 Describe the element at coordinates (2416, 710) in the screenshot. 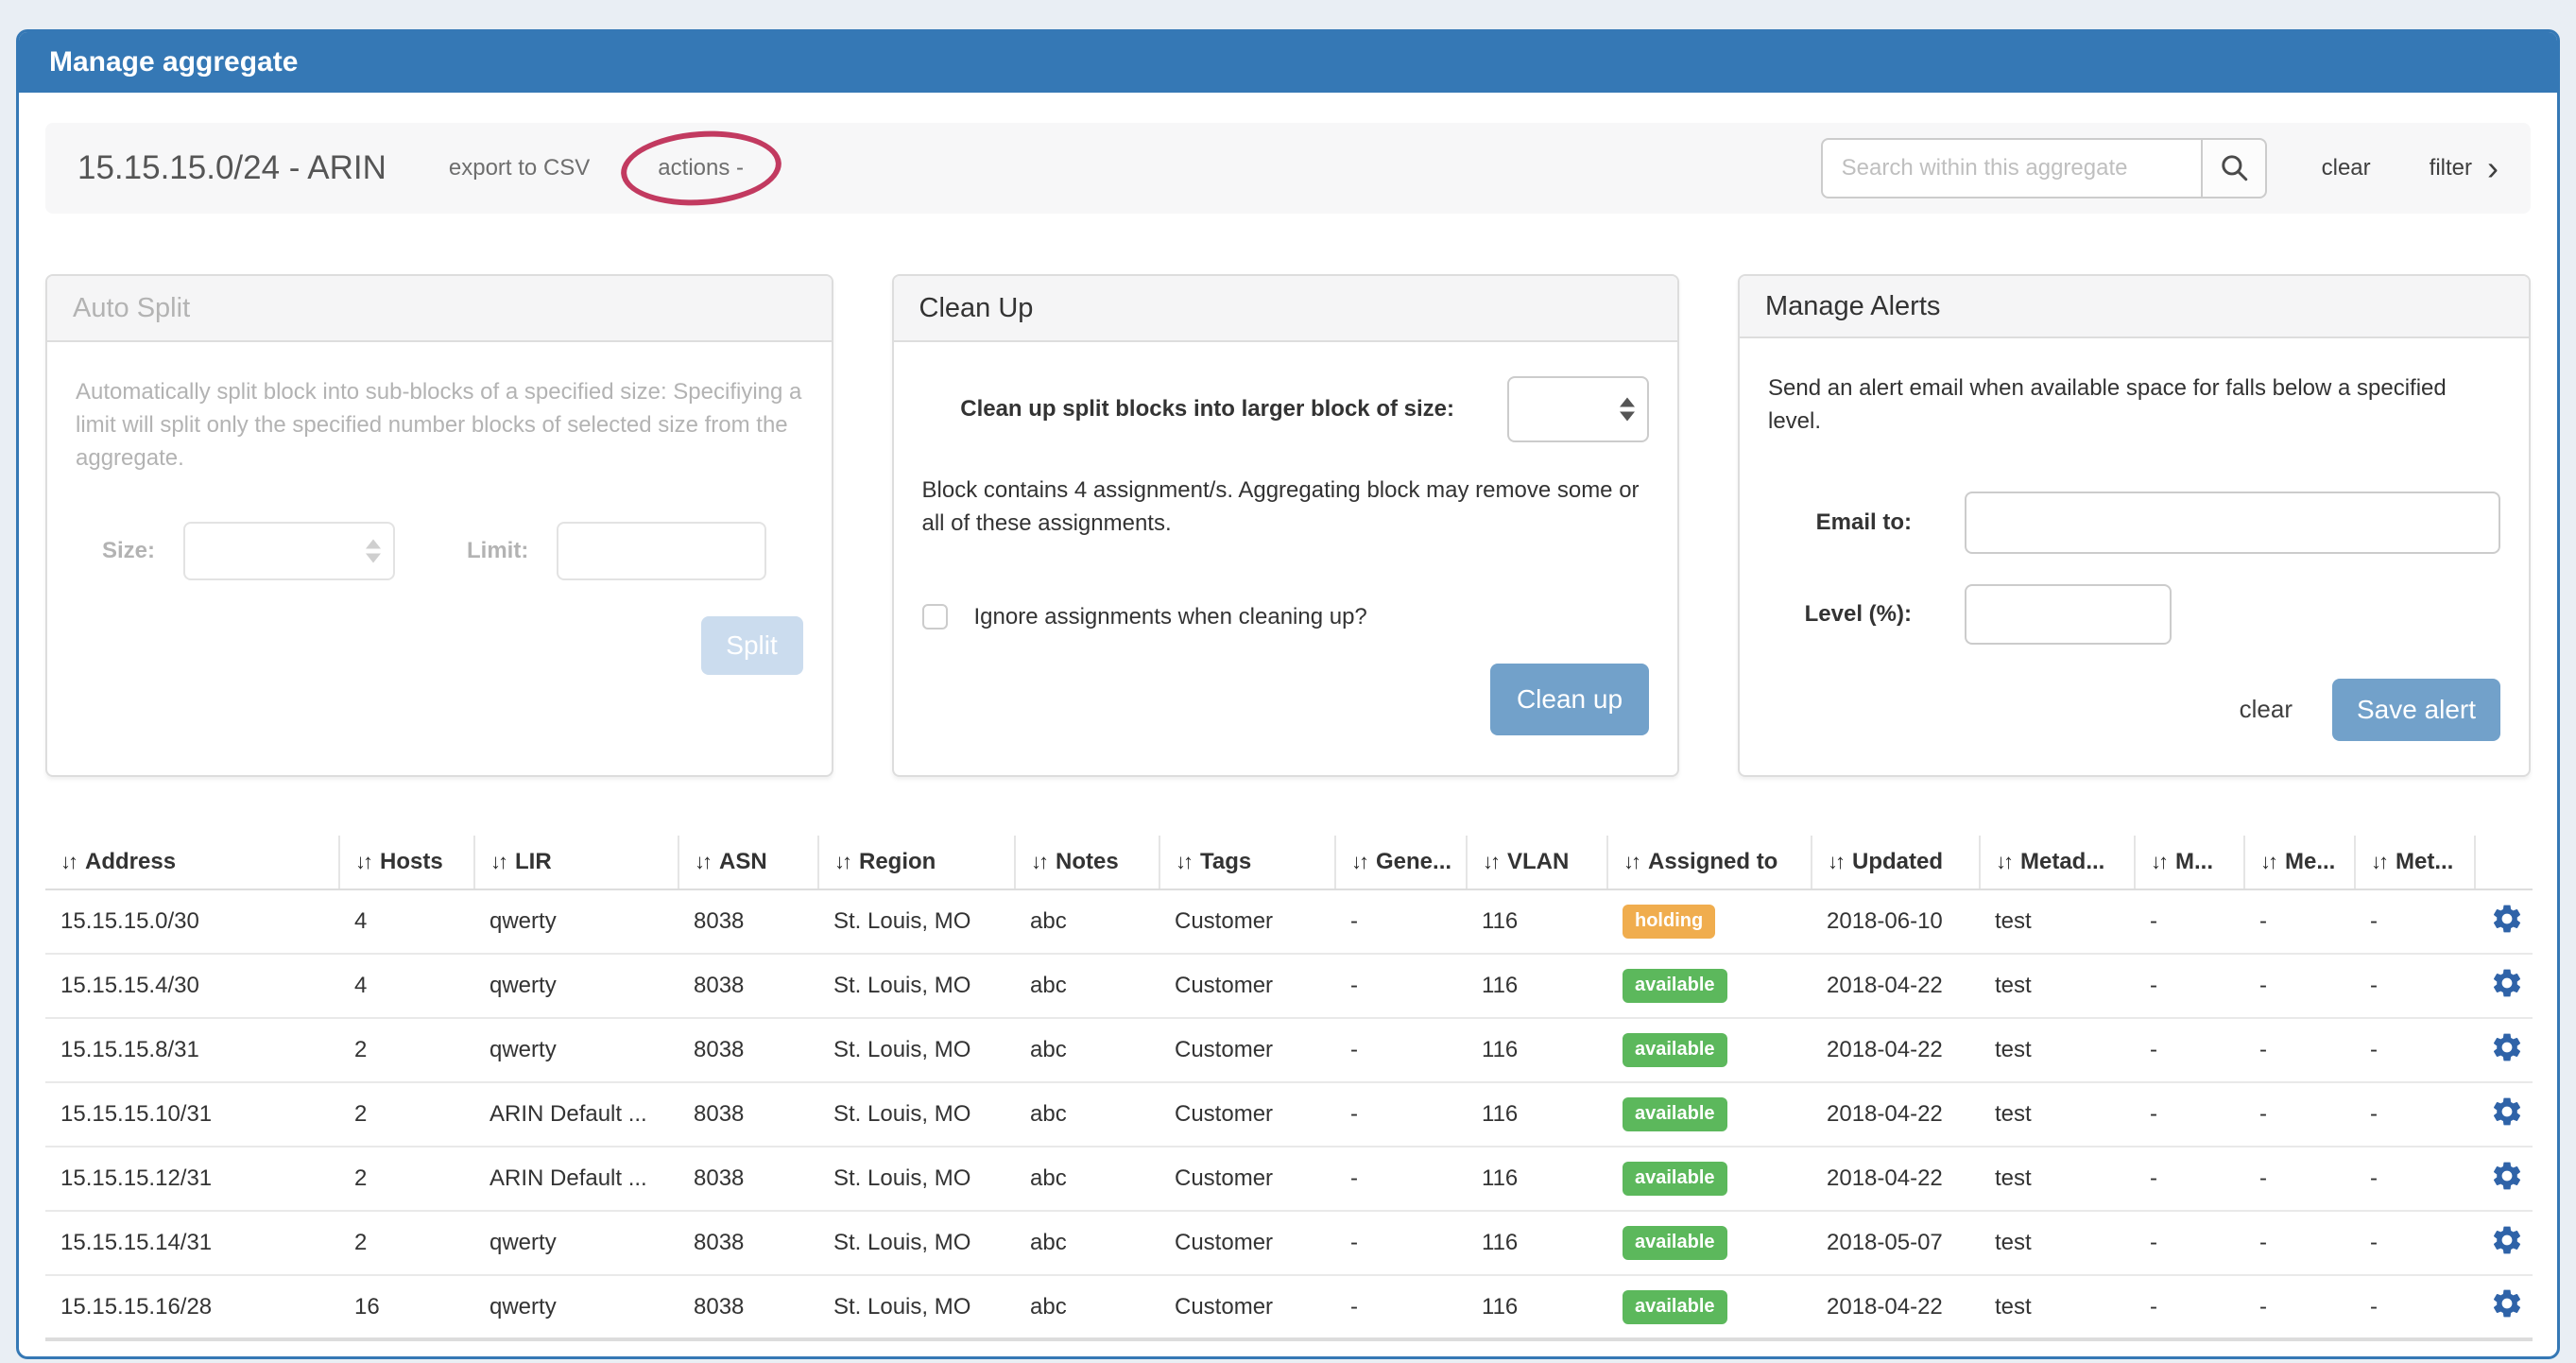

I see `save-alert-button: Save alert` at that location.